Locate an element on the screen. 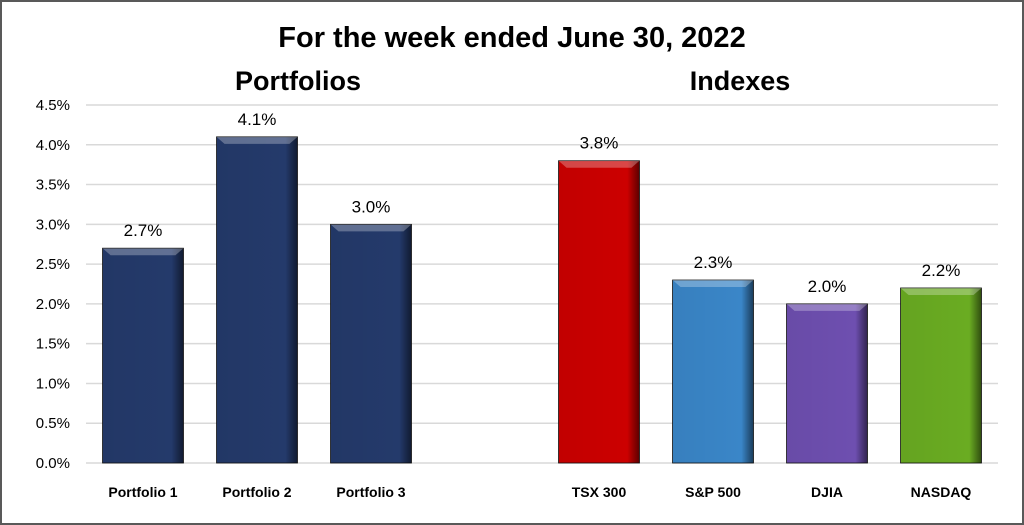 Image resolution: width=1024 pixels, height=525 pixels. y-tick-label: 4.0% is located at coordinates (53, 145).